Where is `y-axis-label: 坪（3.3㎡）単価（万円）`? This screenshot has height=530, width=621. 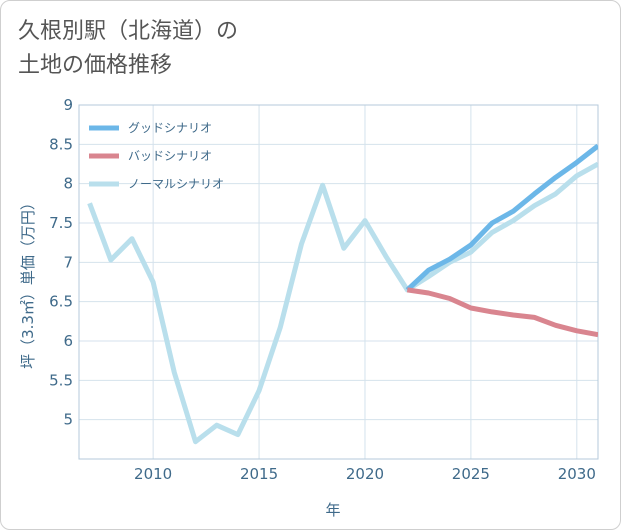 y-axis-label: 坪（3.3㎡）単価（万円） is located at coordinates (28, 282).